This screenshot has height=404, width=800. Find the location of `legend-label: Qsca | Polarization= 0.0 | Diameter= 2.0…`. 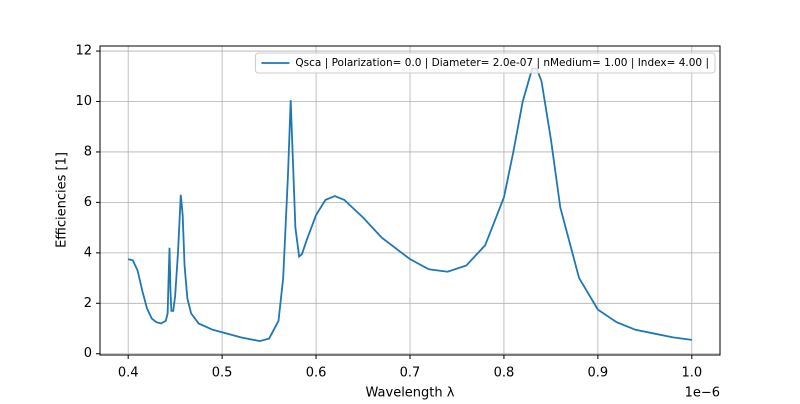

legend-label: Qsca | Polarization= 0.0 | Diameter= 2.0… is located at coordinates (502, 63).